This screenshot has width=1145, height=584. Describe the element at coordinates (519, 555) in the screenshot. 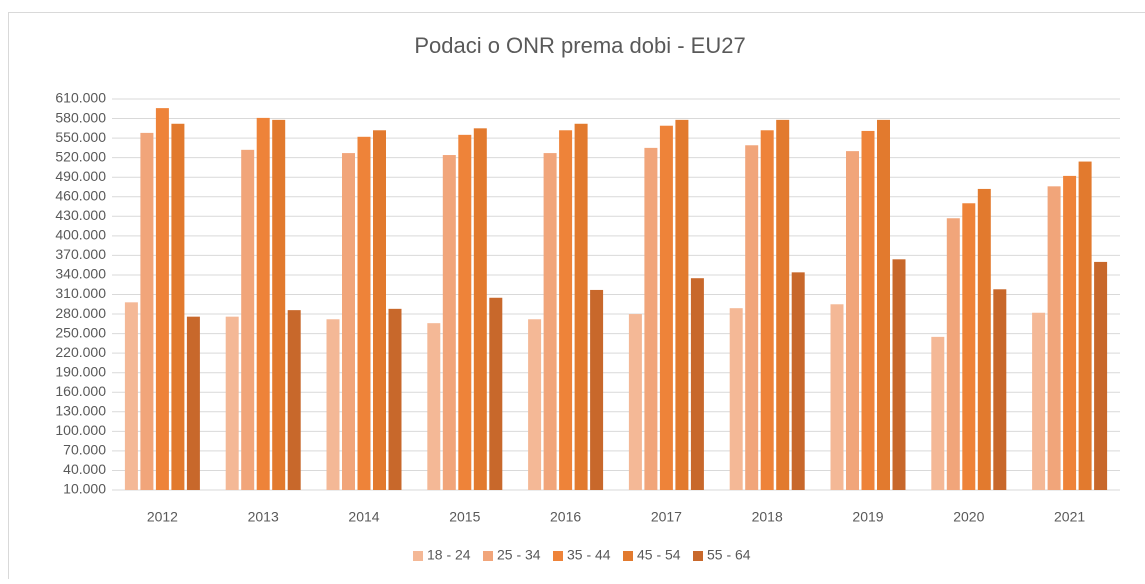

I see `legend-label: 25 - 34` at that location.